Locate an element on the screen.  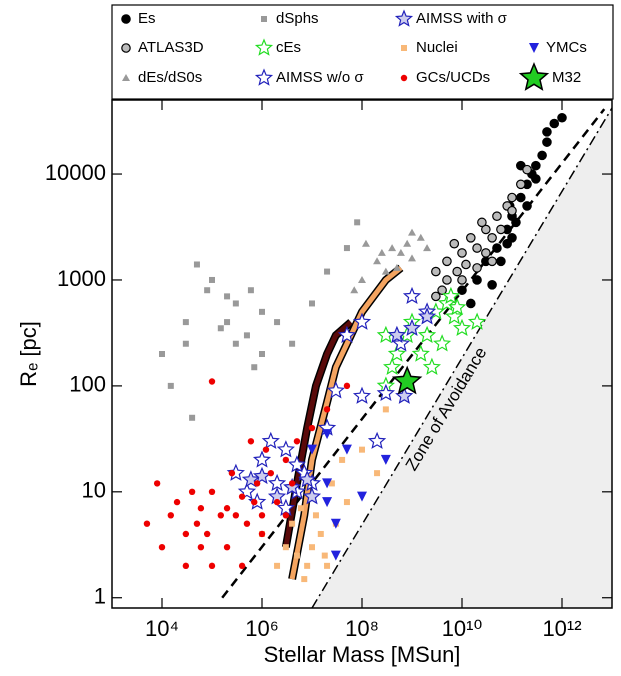
y-tick-label: 1 is located at coordinates (100, 596).